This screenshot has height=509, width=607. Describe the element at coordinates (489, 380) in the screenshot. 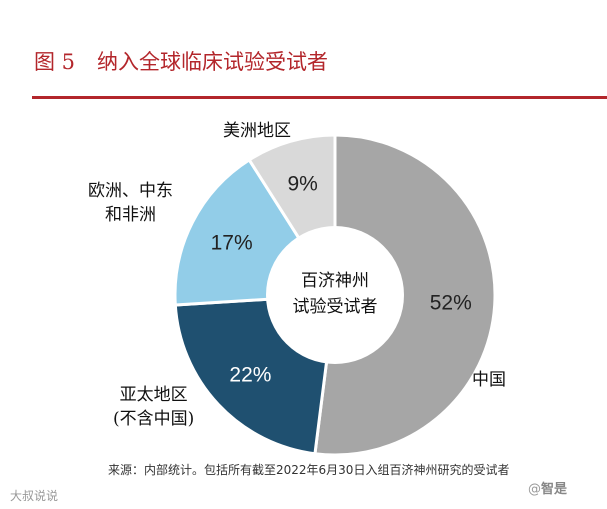

I see `slice-label-china: 中国` at that location.